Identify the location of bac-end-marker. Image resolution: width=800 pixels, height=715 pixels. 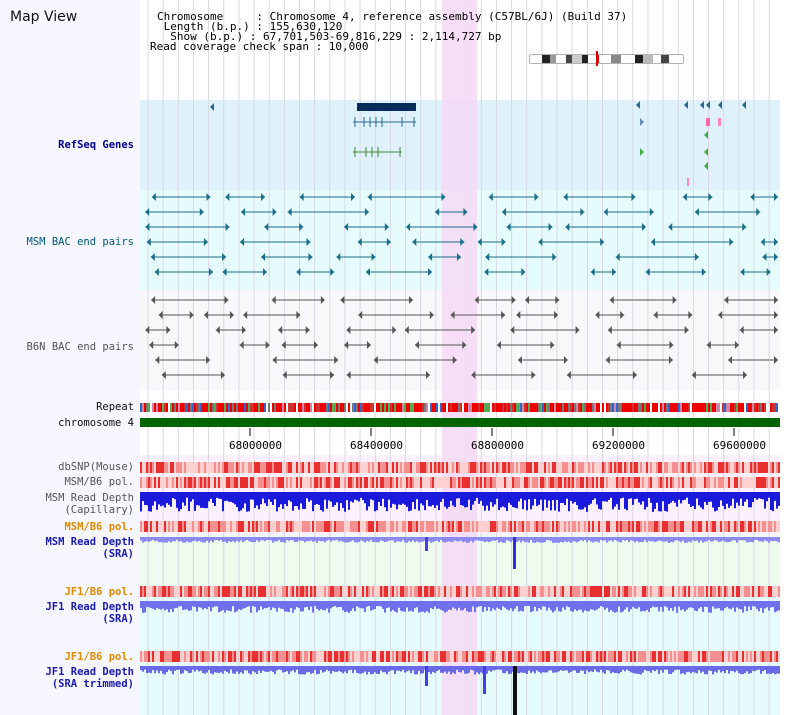
(284, 375).